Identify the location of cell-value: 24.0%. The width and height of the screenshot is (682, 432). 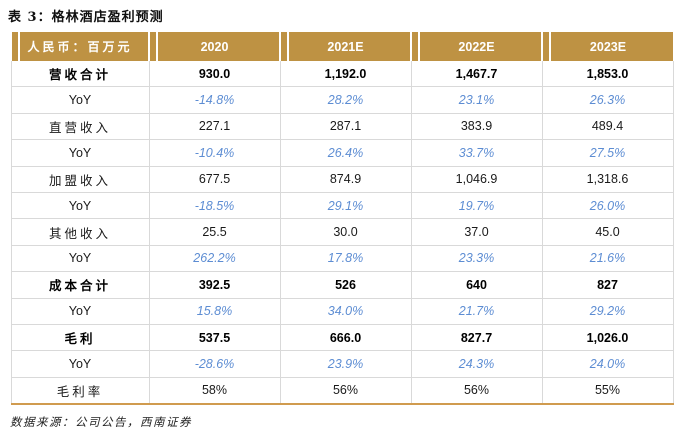
(607, 364).